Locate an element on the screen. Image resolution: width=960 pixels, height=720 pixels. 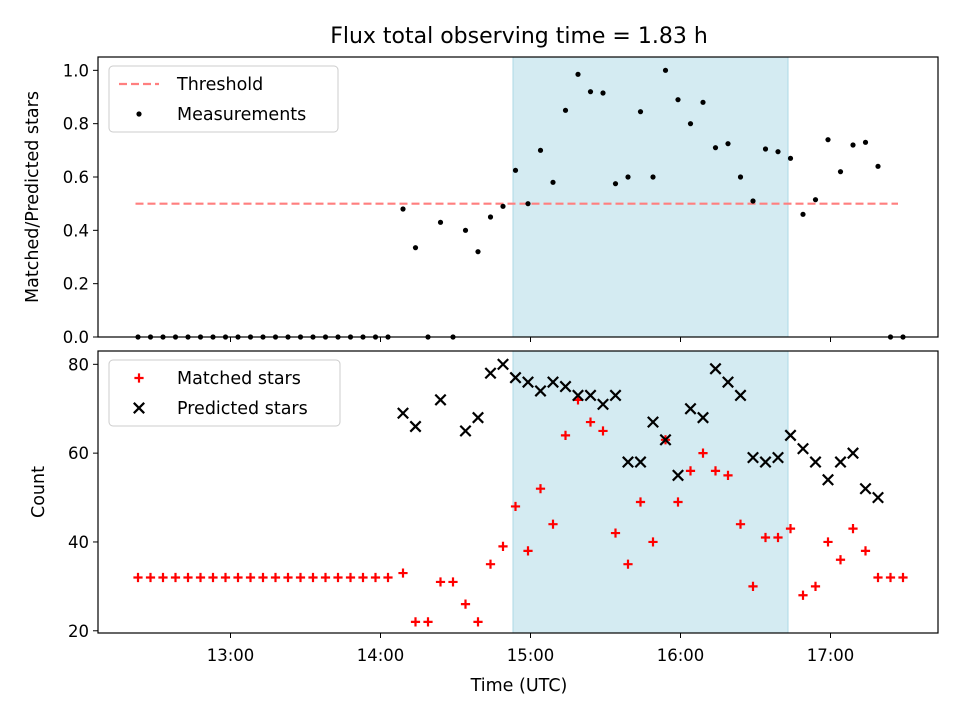
legend-label: Threshold is located at coordinates (219, 85).